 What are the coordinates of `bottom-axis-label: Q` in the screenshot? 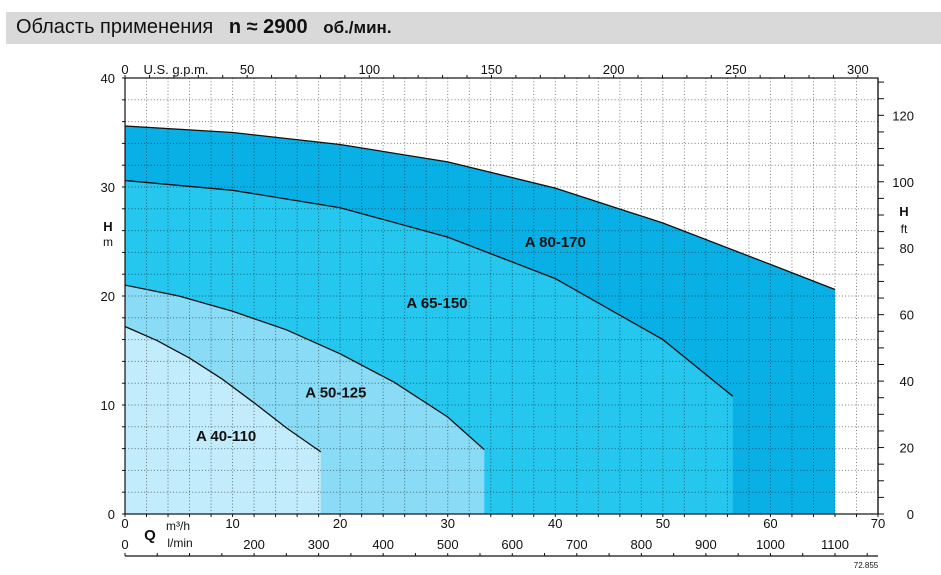 It's located at (150, 535).